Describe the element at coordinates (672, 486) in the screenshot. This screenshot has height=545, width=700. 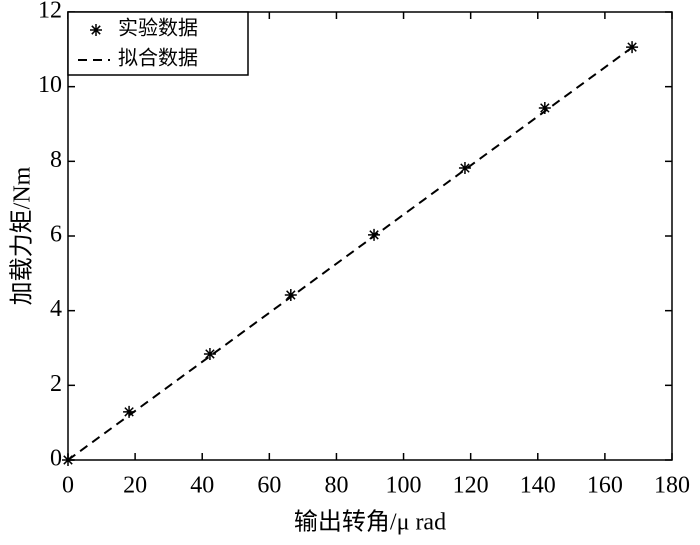
I see `x-tick-label: 180` at that location.